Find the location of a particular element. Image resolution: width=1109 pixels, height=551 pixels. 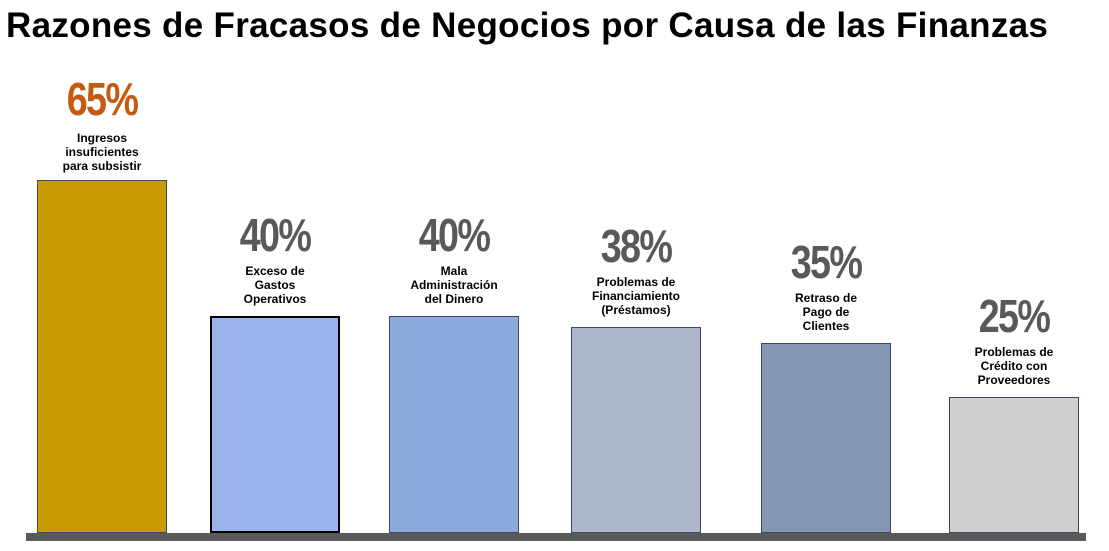

value-label-2: 40% is located at coordinates (275, 235).